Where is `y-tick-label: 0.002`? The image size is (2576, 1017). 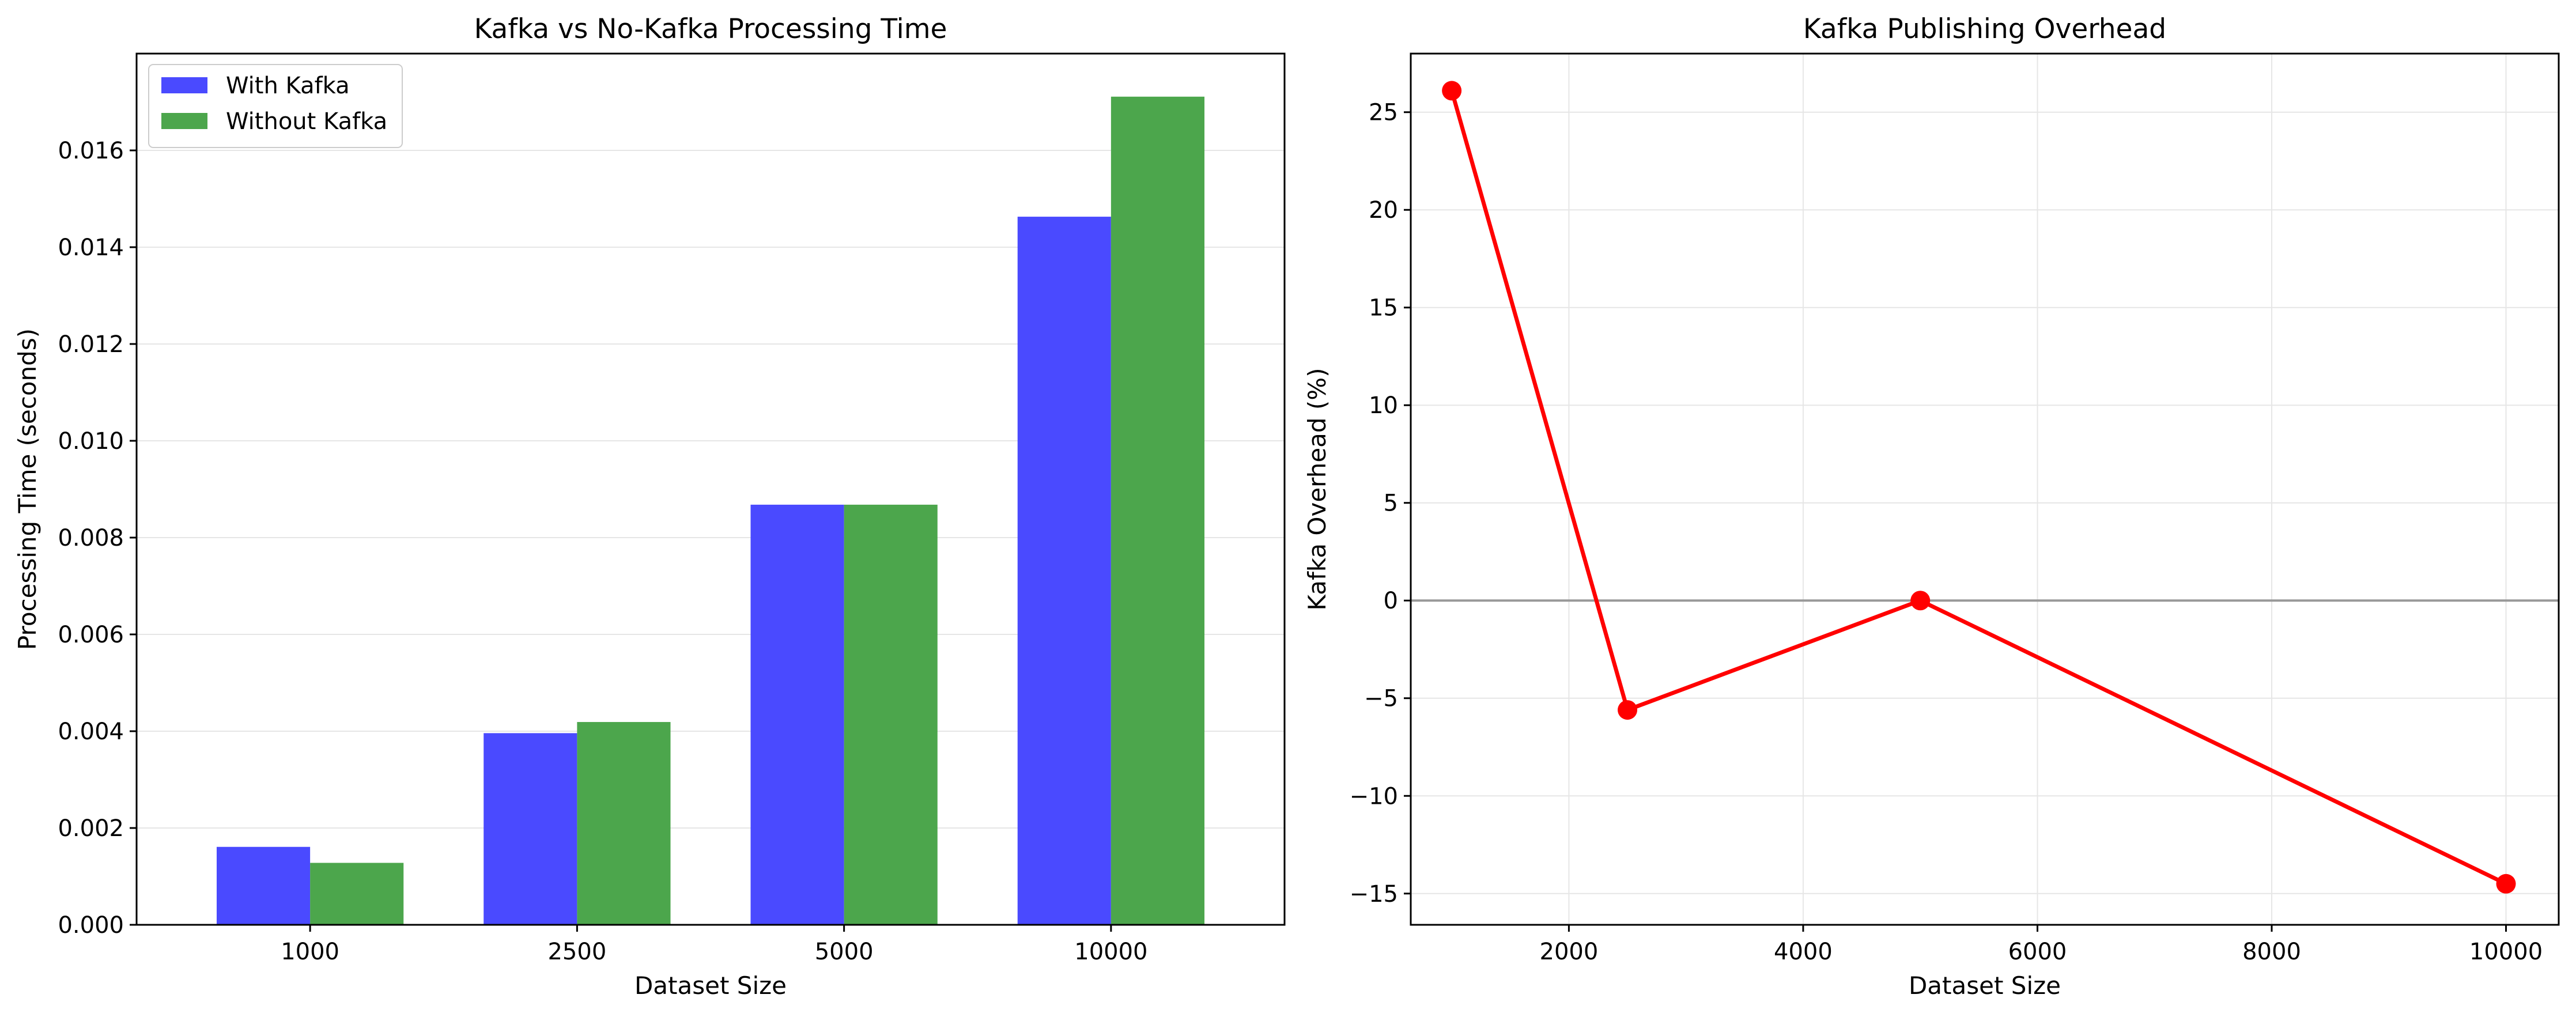 y-tick-label: 0.002 is located at coordinates (91, 828).